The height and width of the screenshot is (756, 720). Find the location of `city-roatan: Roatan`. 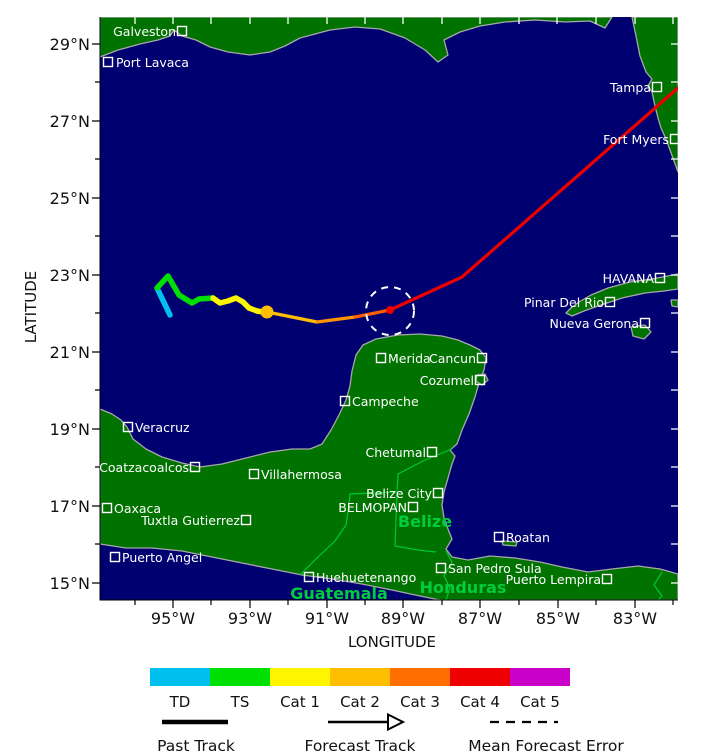

city-roatan: Roatan is located at coordinates (521, 537).